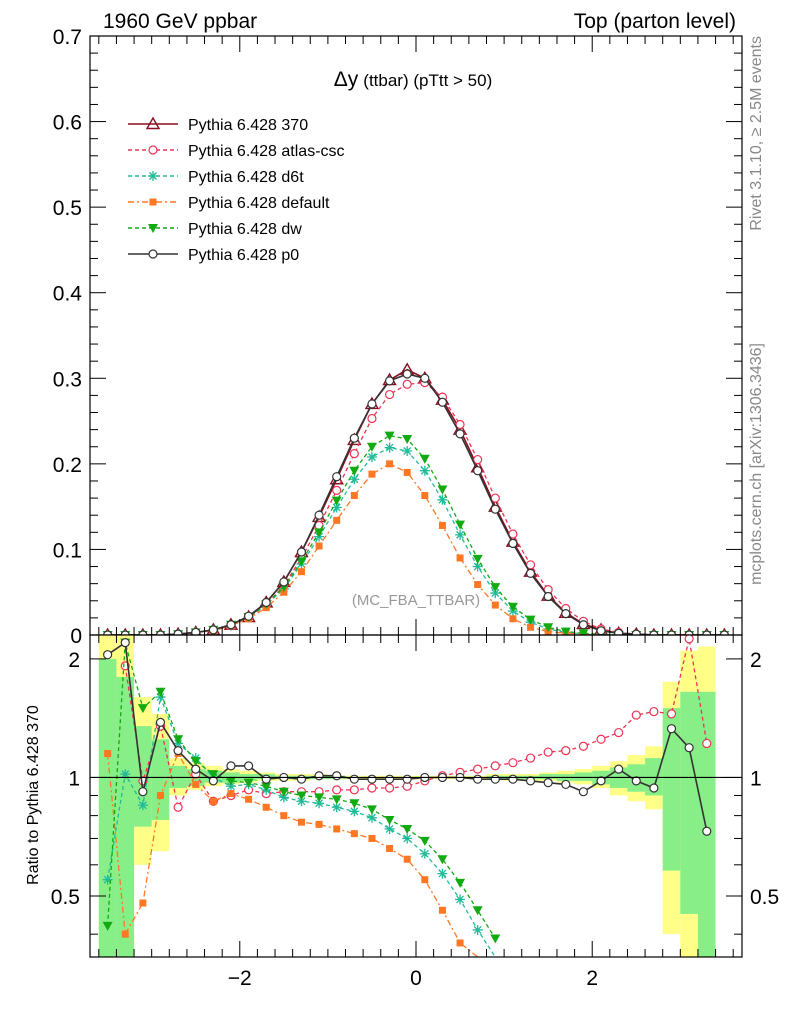 This screenshot has width=786, height=1024. Describe the element at coordinates (756, 660) in the screenshot. I see `ratio-y-tick-label-right: 2` at that location.